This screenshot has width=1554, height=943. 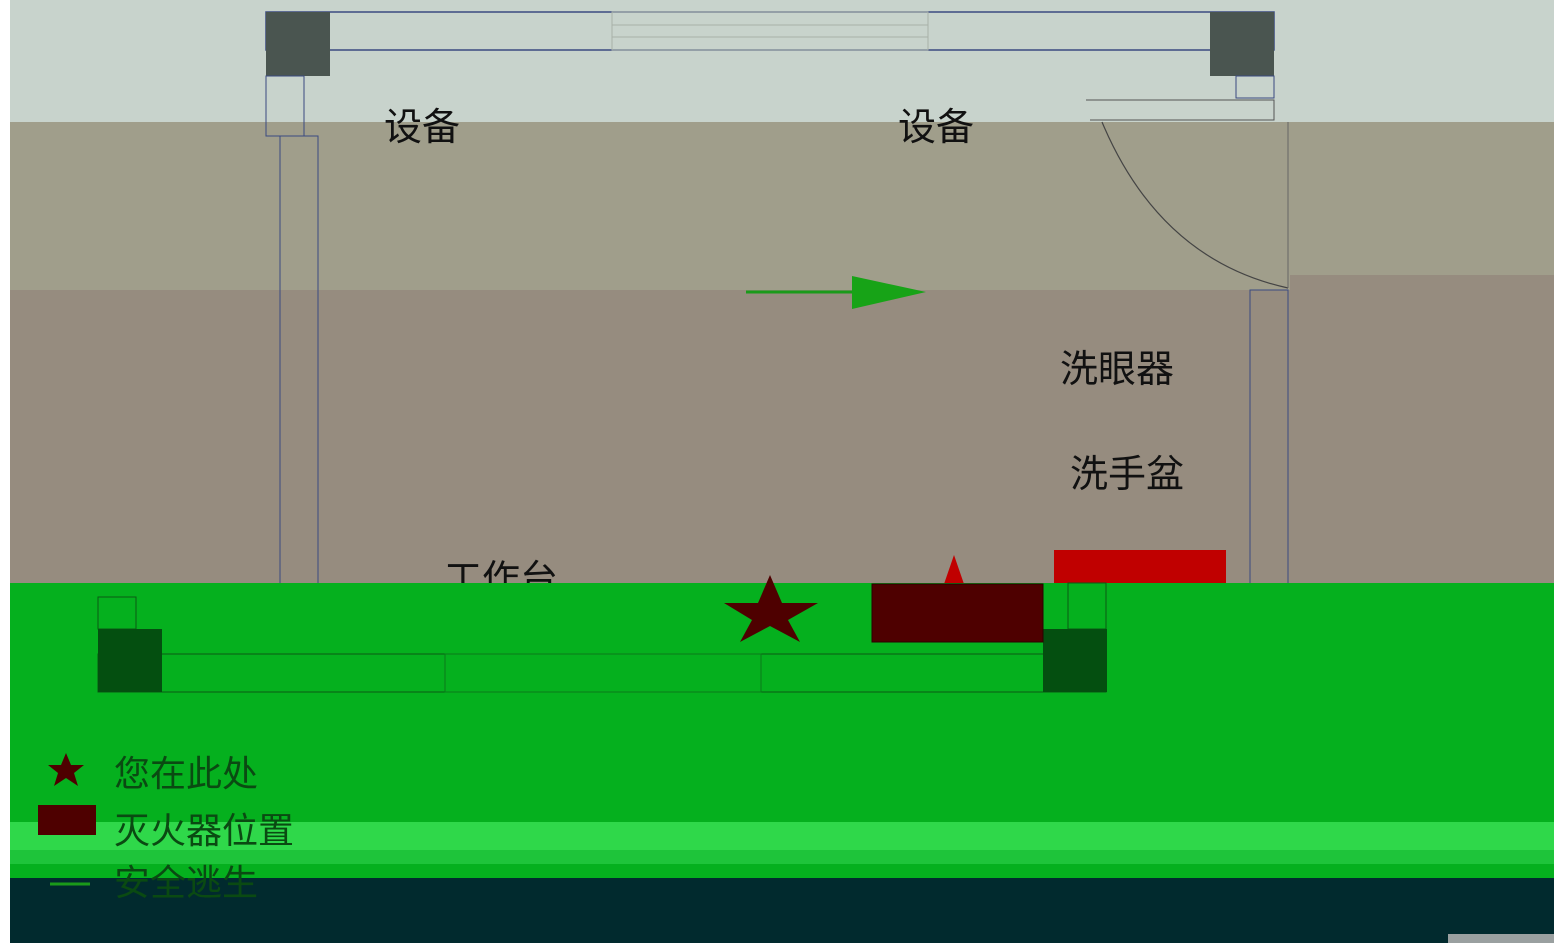 I want to click on eyewash-marker, so click(x=954, y=569).